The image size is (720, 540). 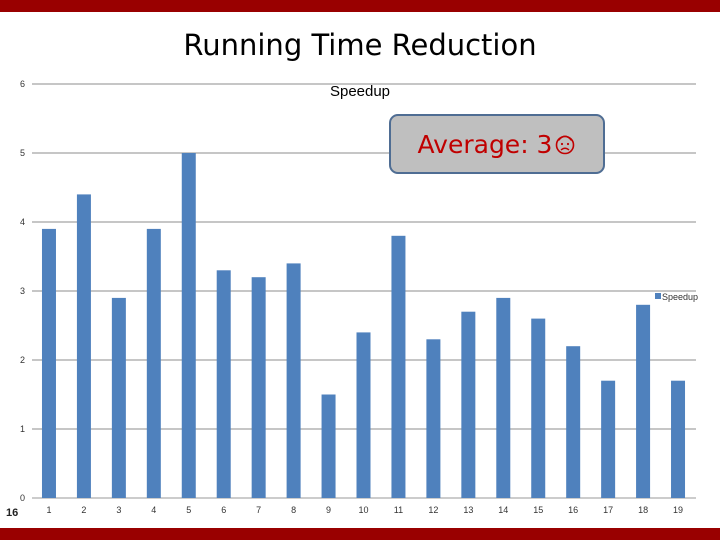 I want to click on chart-legend: Speedup, so click(x=676, y=297).